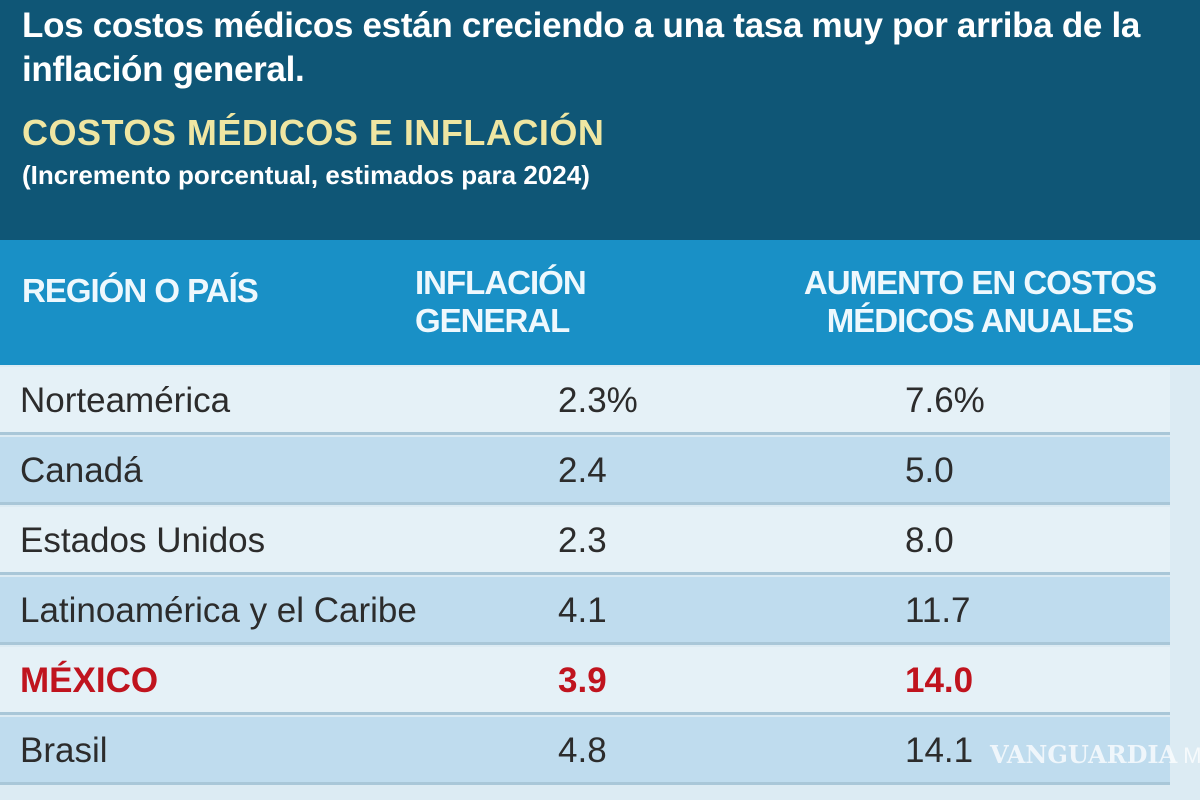  I want to click on column-header-medical: AUMENTO EN COSTOS MÉDICOS ANUALES, so click(980, 301).